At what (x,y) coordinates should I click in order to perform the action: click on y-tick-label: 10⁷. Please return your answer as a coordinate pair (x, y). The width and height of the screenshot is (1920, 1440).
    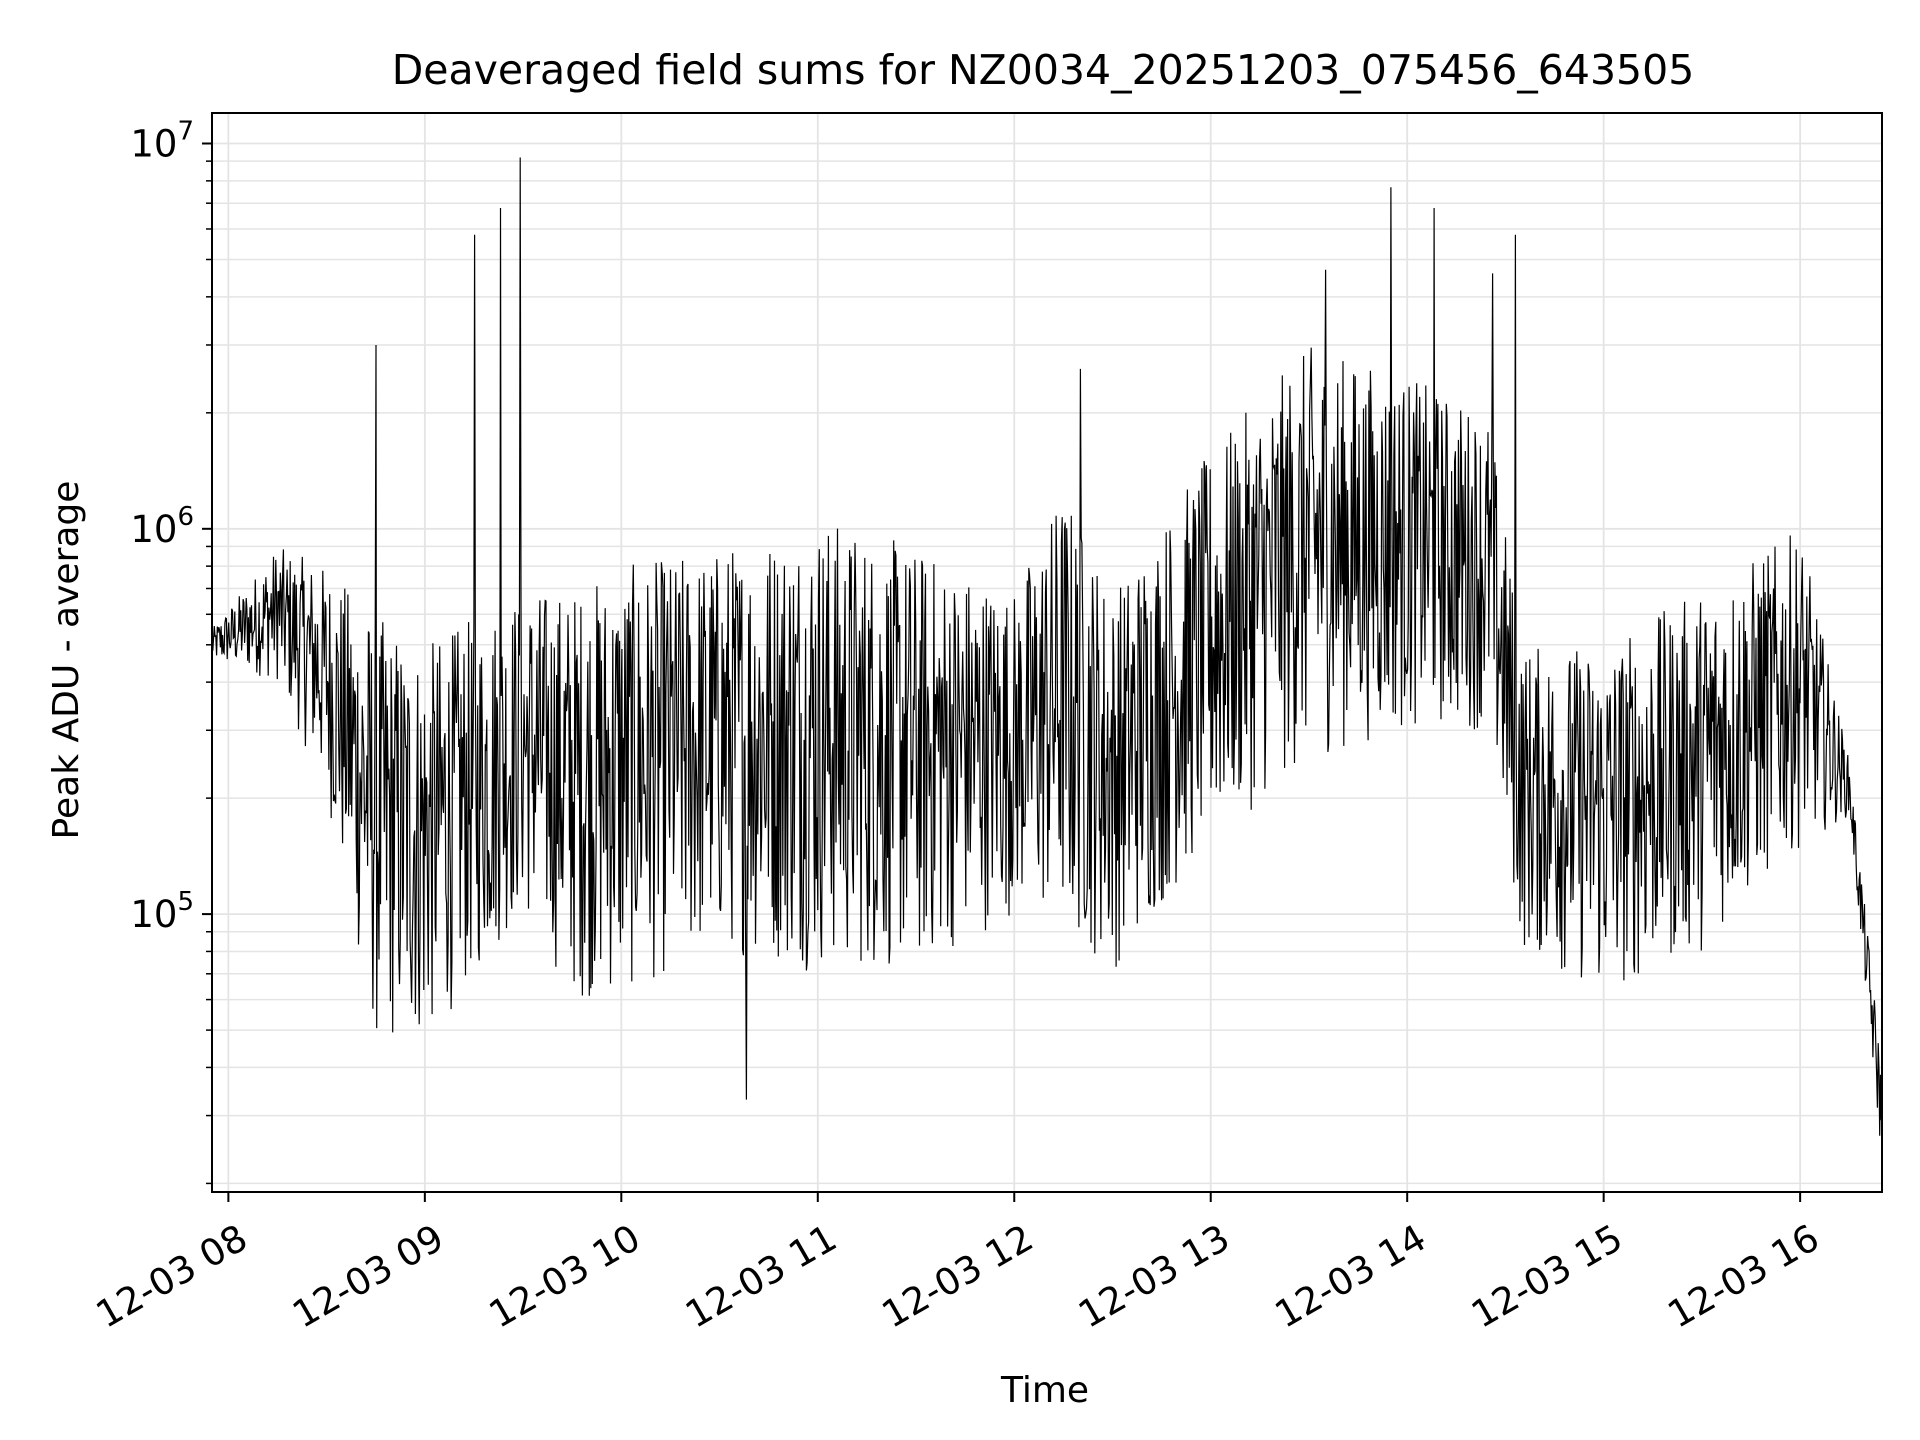
    Looking at the image, I should click on (162, 141).